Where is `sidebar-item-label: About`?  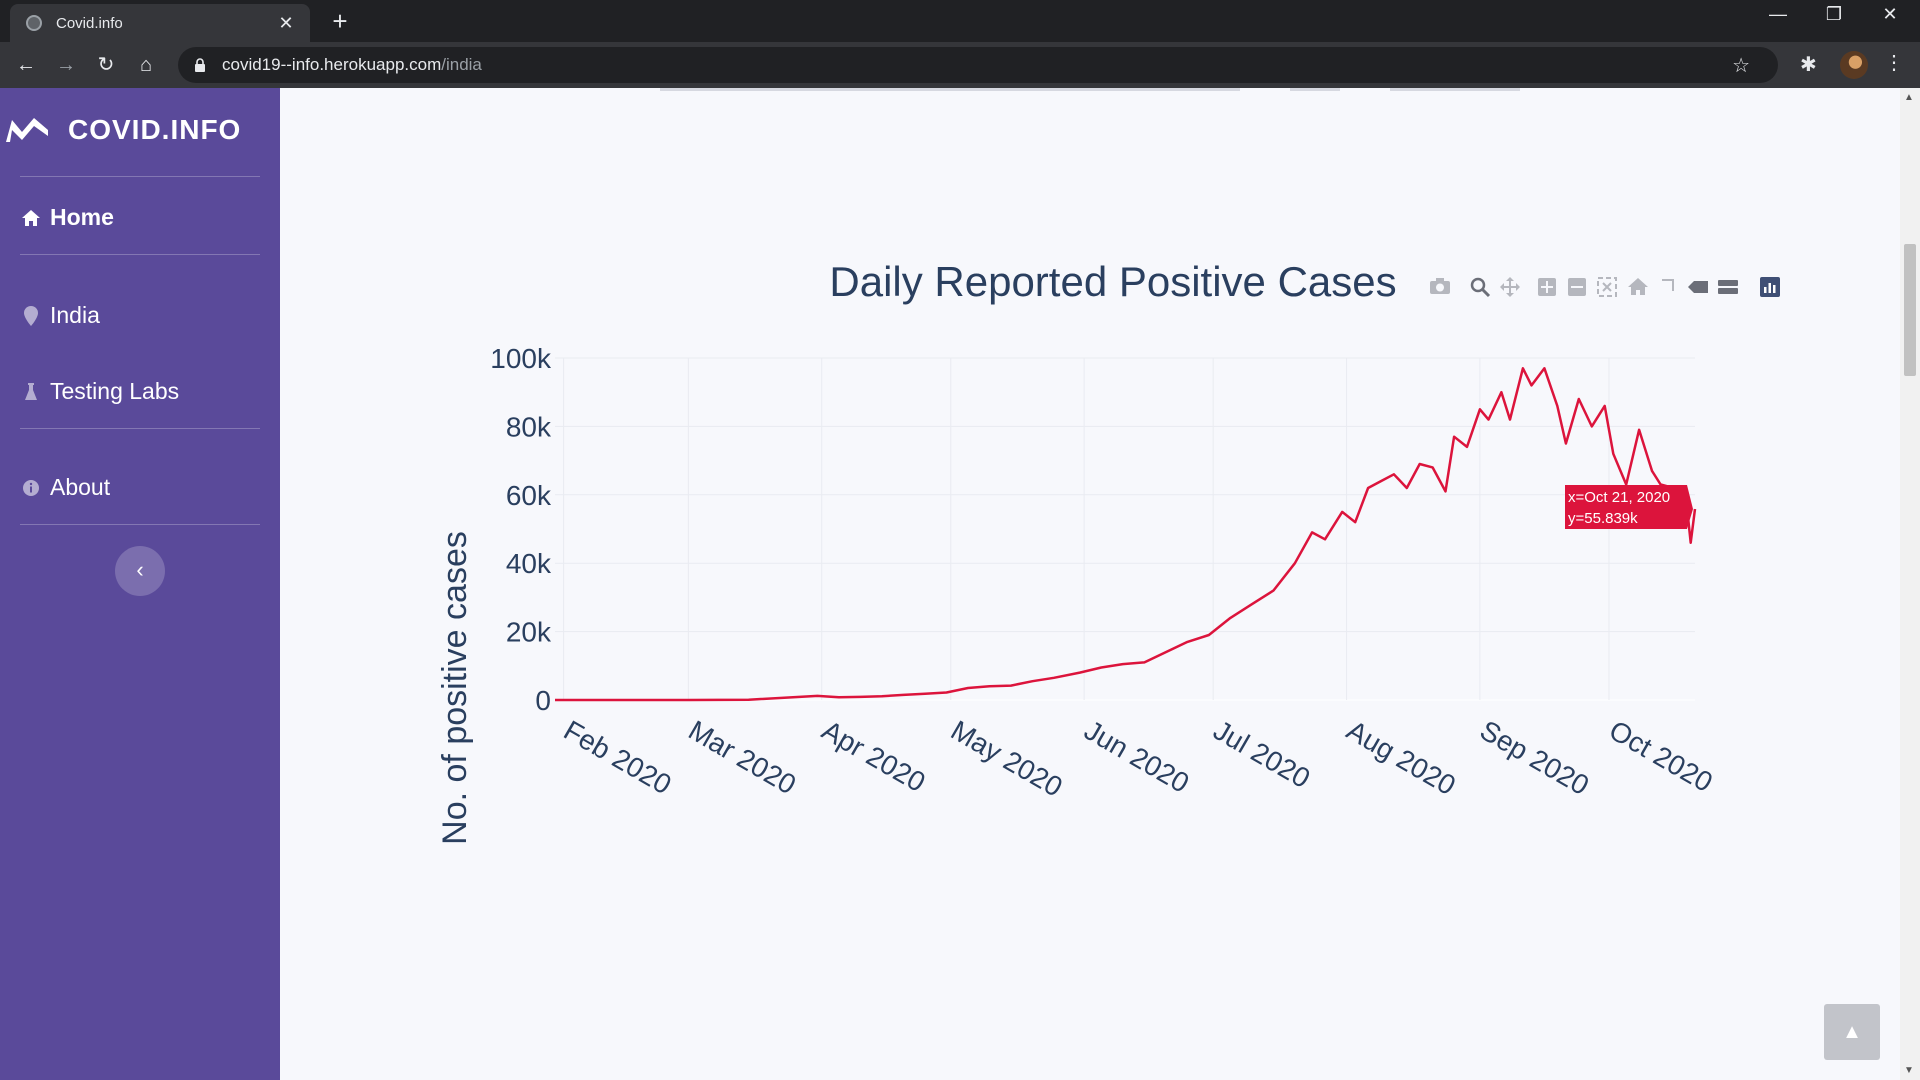 sidebar-item-label: About is located at coordinates (80, 487).